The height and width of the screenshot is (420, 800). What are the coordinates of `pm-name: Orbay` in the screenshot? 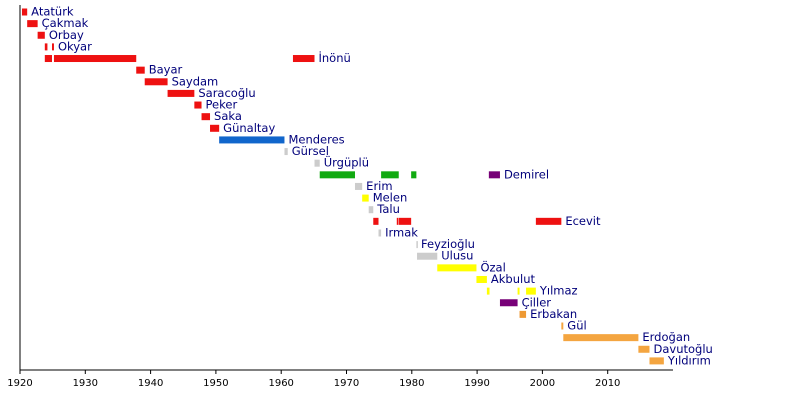 It's located at (66, 35).